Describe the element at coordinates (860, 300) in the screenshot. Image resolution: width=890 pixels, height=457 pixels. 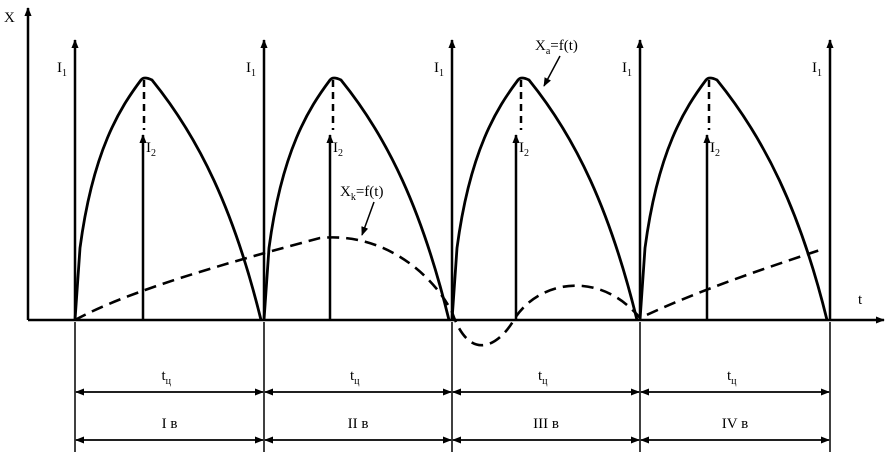
I see `x-axis-label: t` at that location.